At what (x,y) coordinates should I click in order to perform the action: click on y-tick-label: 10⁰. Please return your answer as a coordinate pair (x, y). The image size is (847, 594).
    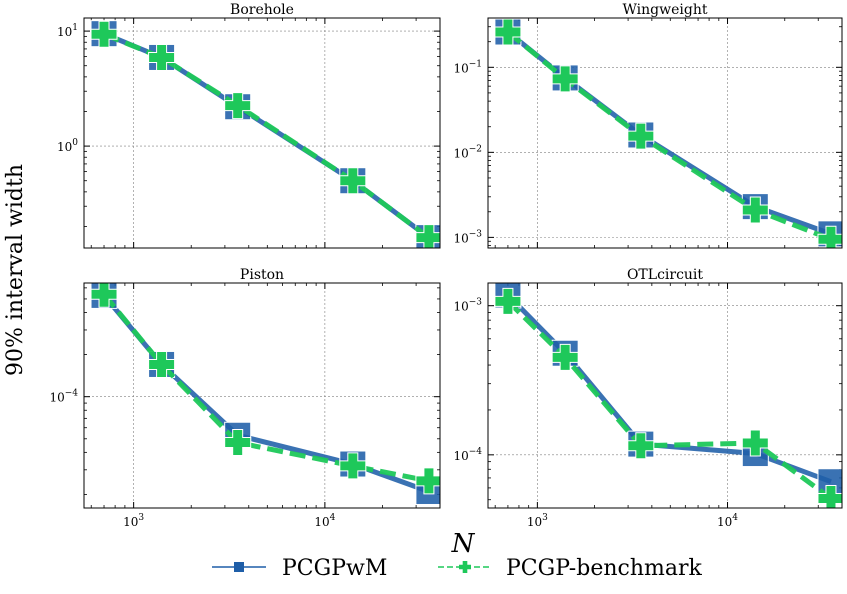
    Looking at the image, I should click on (67, 146).